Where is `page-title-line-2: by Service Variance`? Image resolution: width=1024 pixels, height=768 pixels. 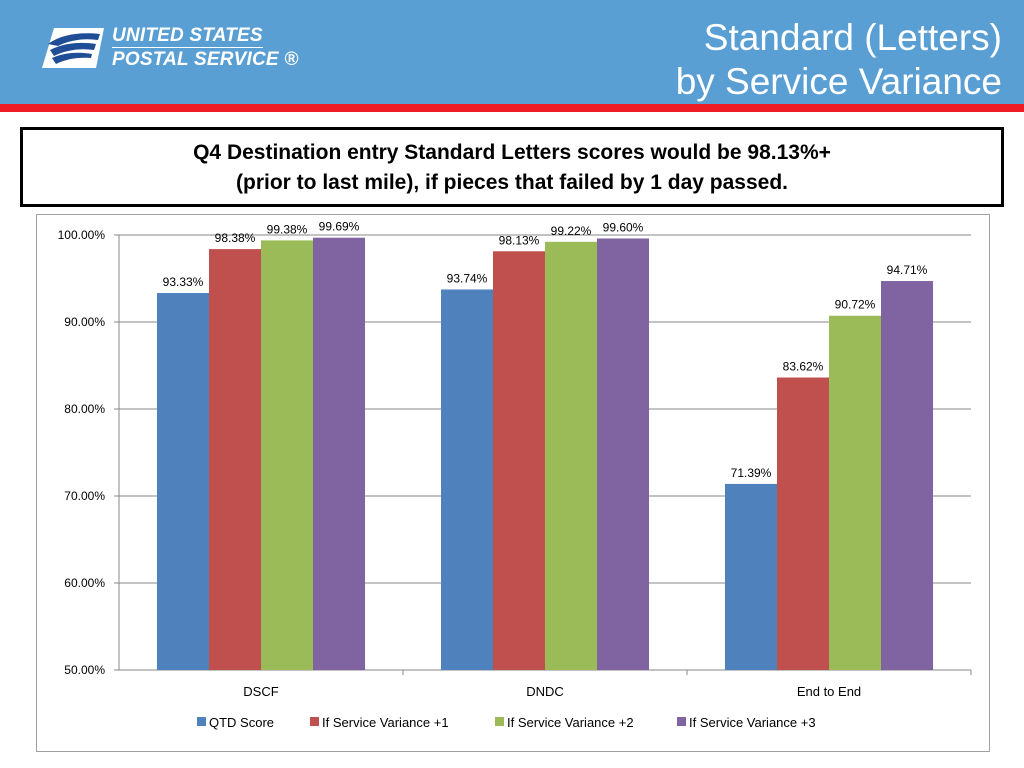 page-title-line-2: by Service Variance is located at coordinates (838, 81).